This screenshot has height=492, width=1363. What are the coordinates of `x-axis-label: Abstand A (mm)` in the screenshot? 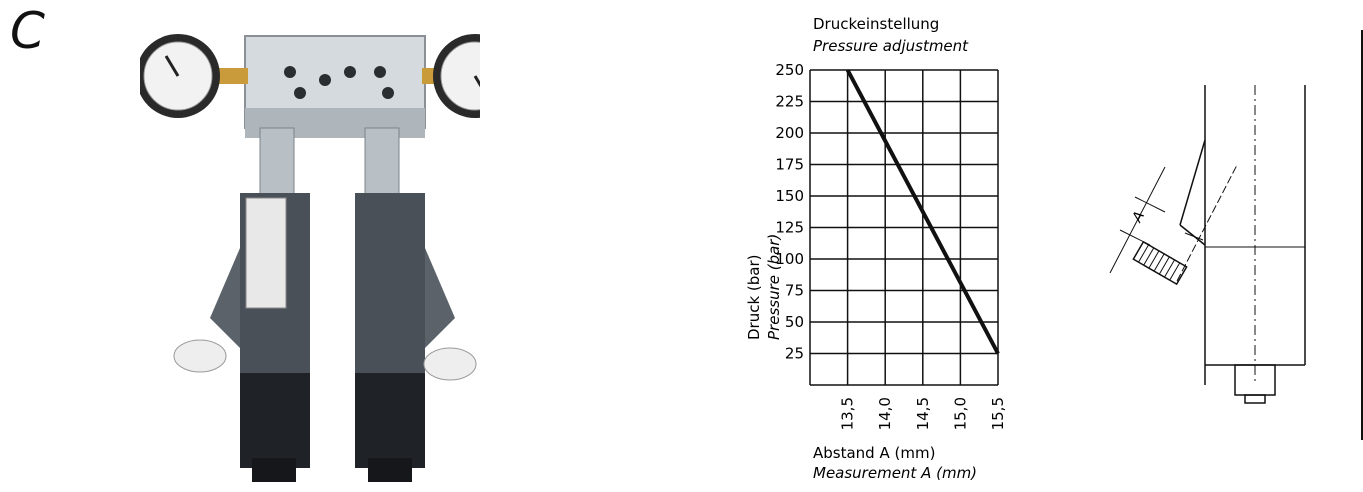 It's located at (874, 453).